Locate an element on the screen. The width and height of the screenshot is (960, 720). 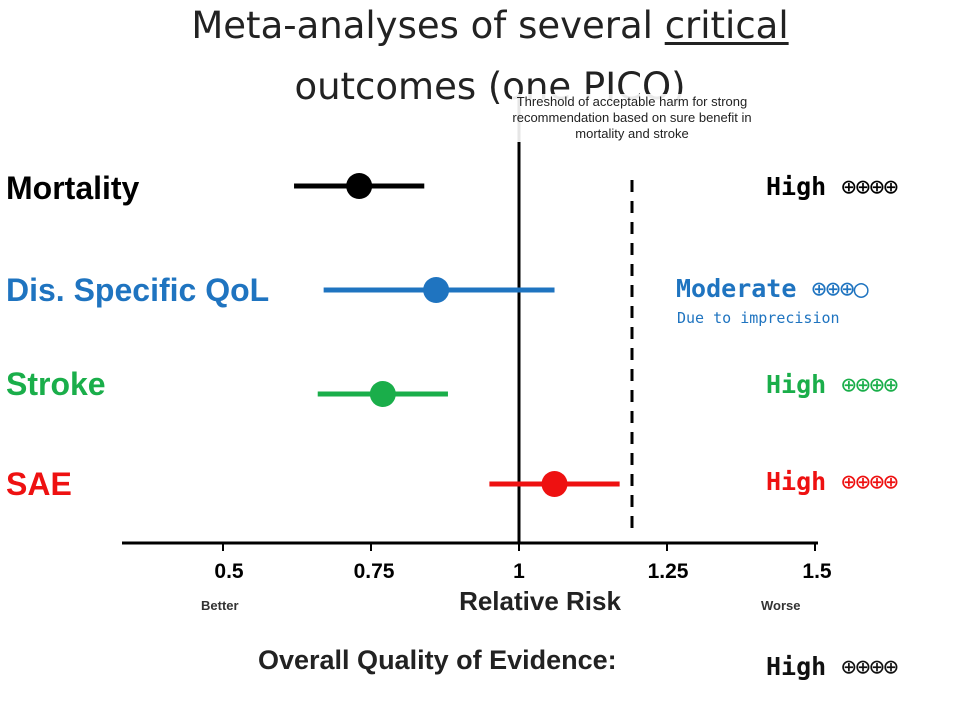
title-underlined-word: critical is located at coordinates (726, 25).